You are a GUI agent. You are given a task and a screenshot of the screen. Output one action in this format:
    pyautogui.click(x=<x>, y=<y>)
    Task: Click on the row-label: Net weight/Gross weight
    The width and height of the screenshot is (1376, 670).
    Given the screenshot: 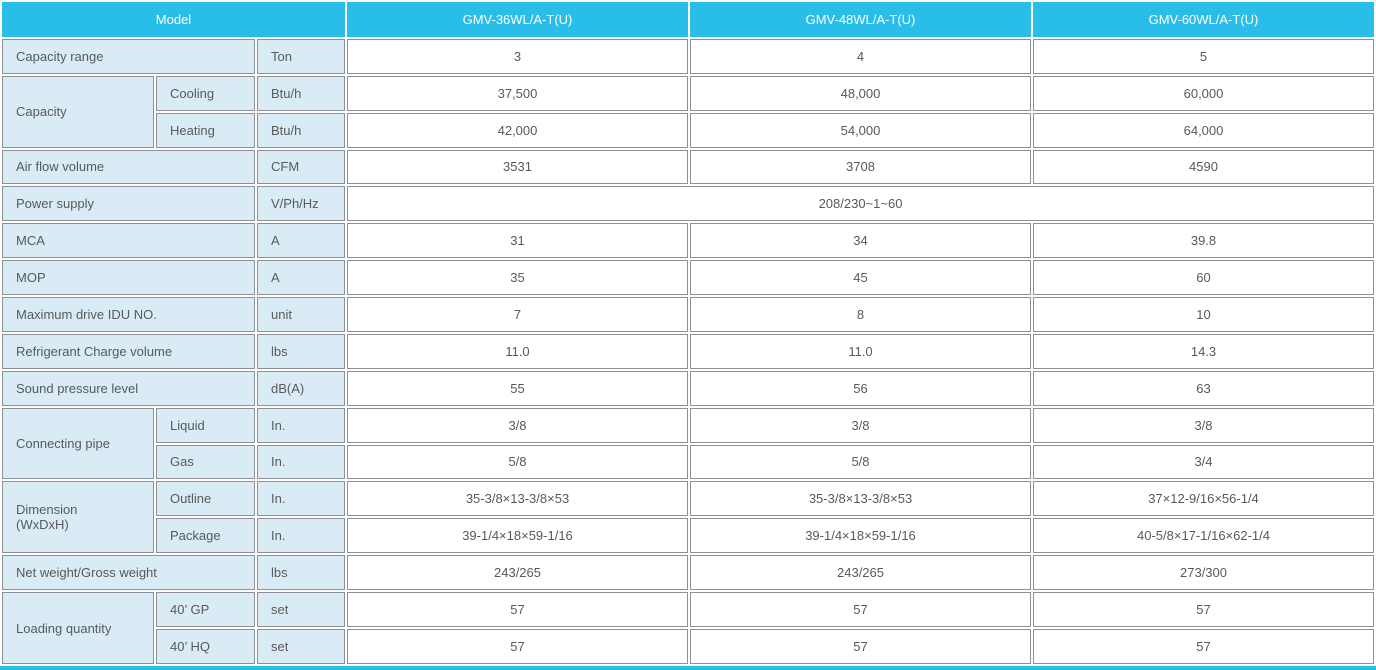 What is the action you would take?
    pyautogui.click(x=128, y=572)
    